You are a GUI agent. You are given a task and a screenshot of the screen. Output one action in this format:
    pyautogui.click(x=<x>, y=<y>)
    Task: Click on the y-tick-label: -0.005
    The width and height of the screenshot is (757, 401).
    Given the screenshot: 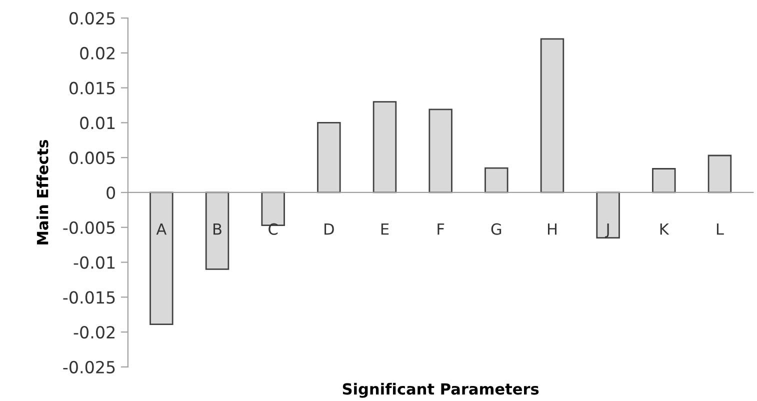 What is the action you would take?
    pyautogui.click(x=89, y=227)
    